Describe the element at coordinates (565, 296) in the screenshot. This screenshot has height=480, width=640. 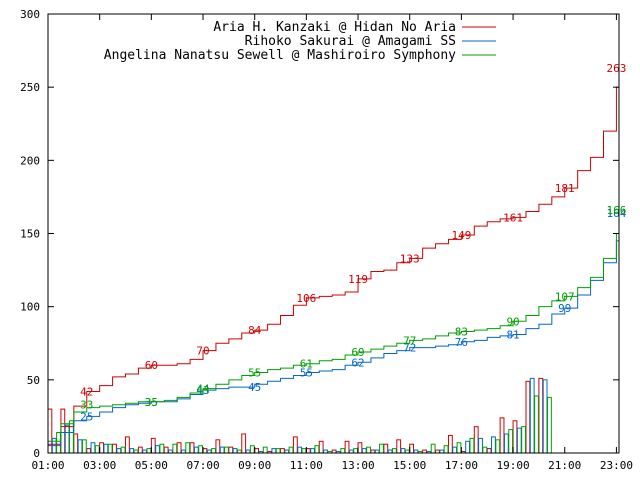
I see `data-label: 107` at that location.